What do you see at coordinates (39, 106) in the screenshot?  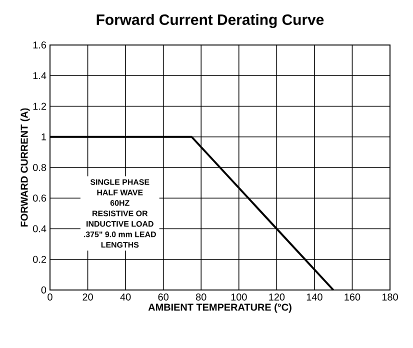 I see `y-tick-label: 1.2` at bounding box center [39, 106].